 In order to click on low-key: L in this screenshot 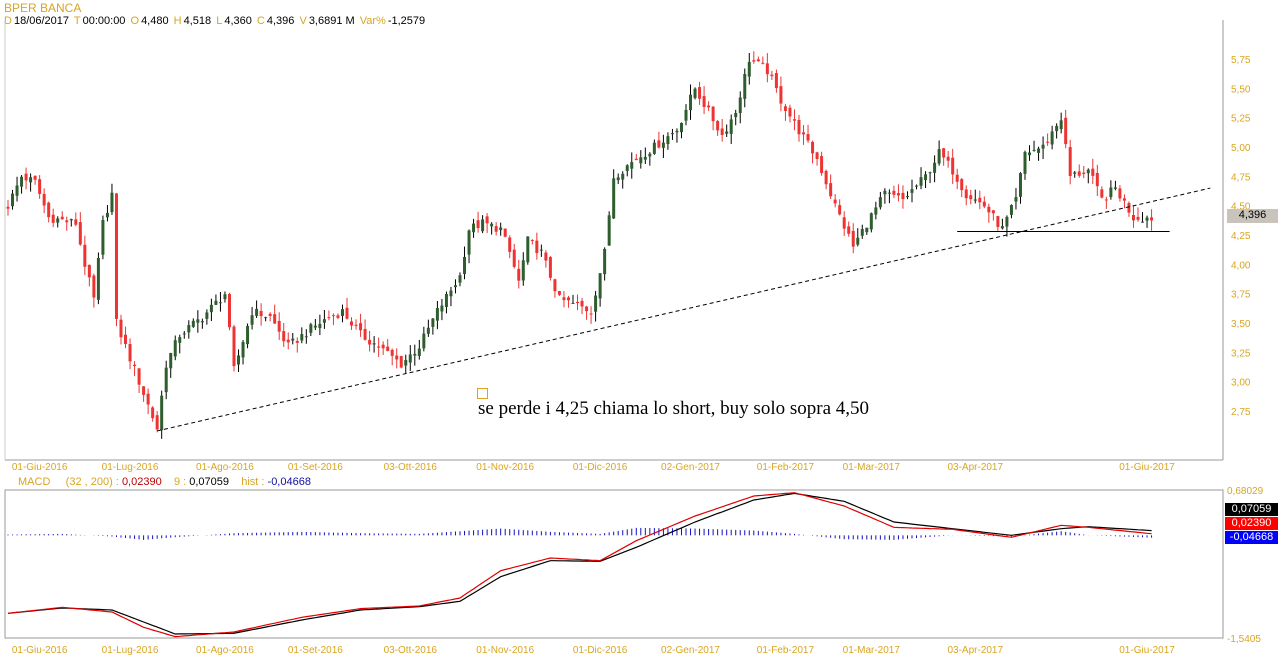, I will do `click(219, 21)`.